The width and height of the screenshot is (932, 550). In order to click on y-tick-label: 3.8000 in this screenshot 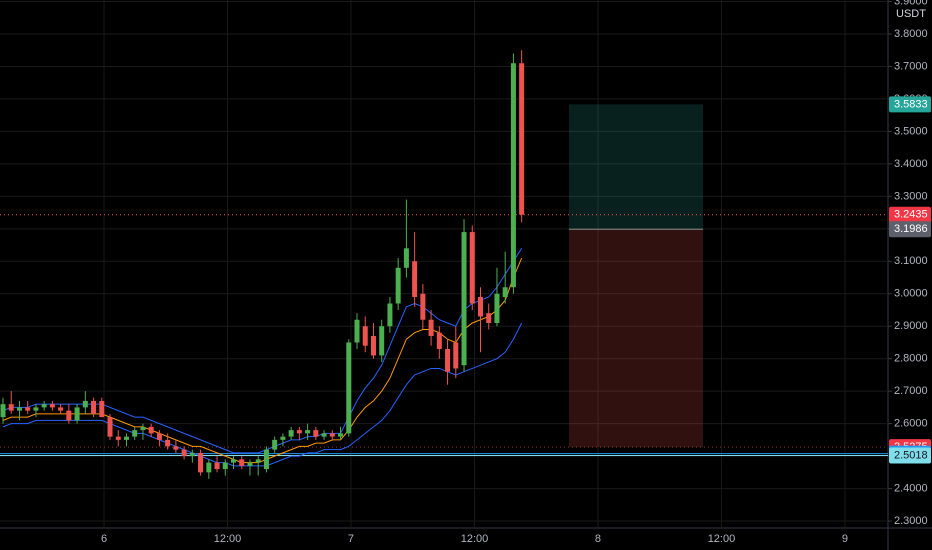, I will do `click(911, 34)`.